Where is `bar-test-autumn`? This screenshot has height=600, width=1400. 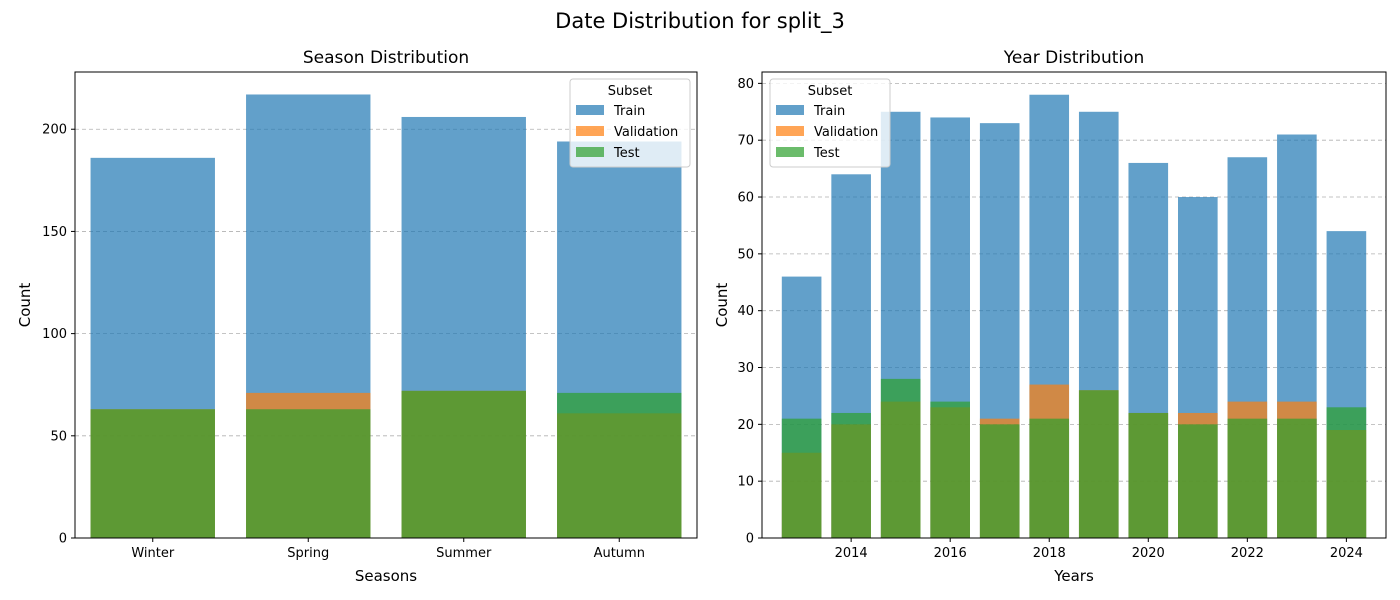
bar-test-autumn is located at coordinates (619, 465).